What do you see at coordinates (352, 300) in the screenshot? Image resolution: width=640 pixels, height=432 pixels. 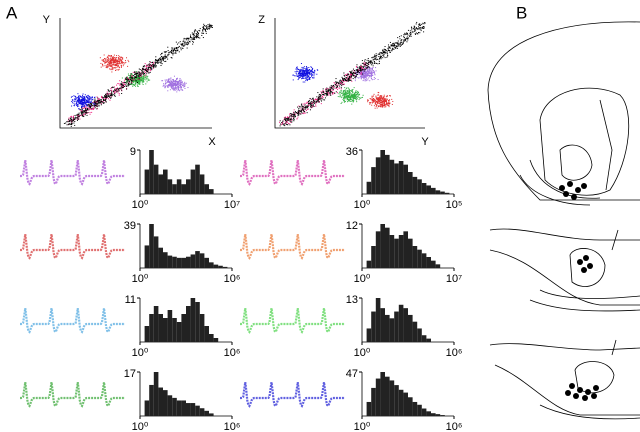 I see `y-tick-label: 13` at bounding box center [352, 300].